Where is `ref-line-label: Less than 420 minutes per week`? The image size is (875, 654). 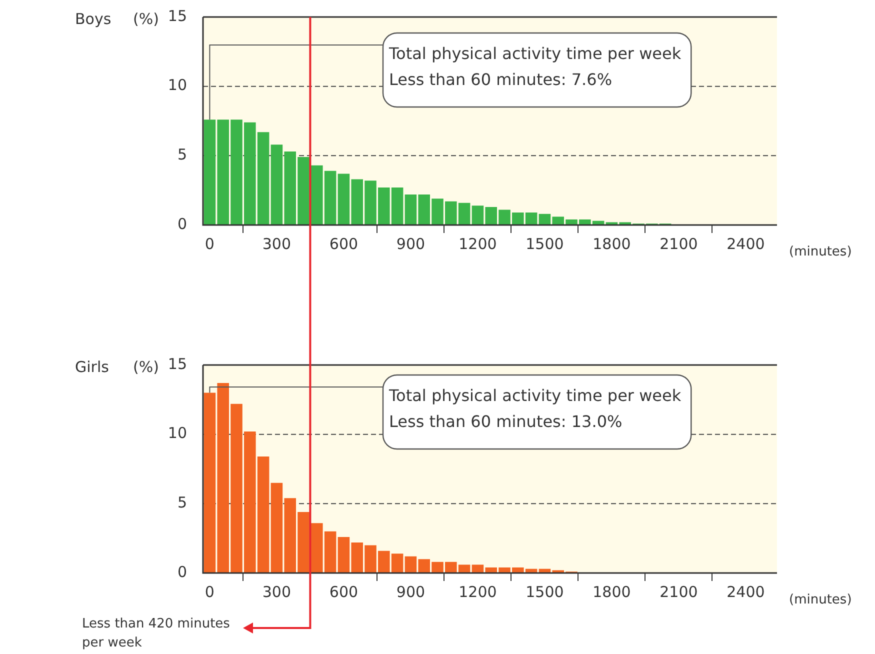 ref-line-label: Less than 420 minutes per week is located at coordinates (156, 633).